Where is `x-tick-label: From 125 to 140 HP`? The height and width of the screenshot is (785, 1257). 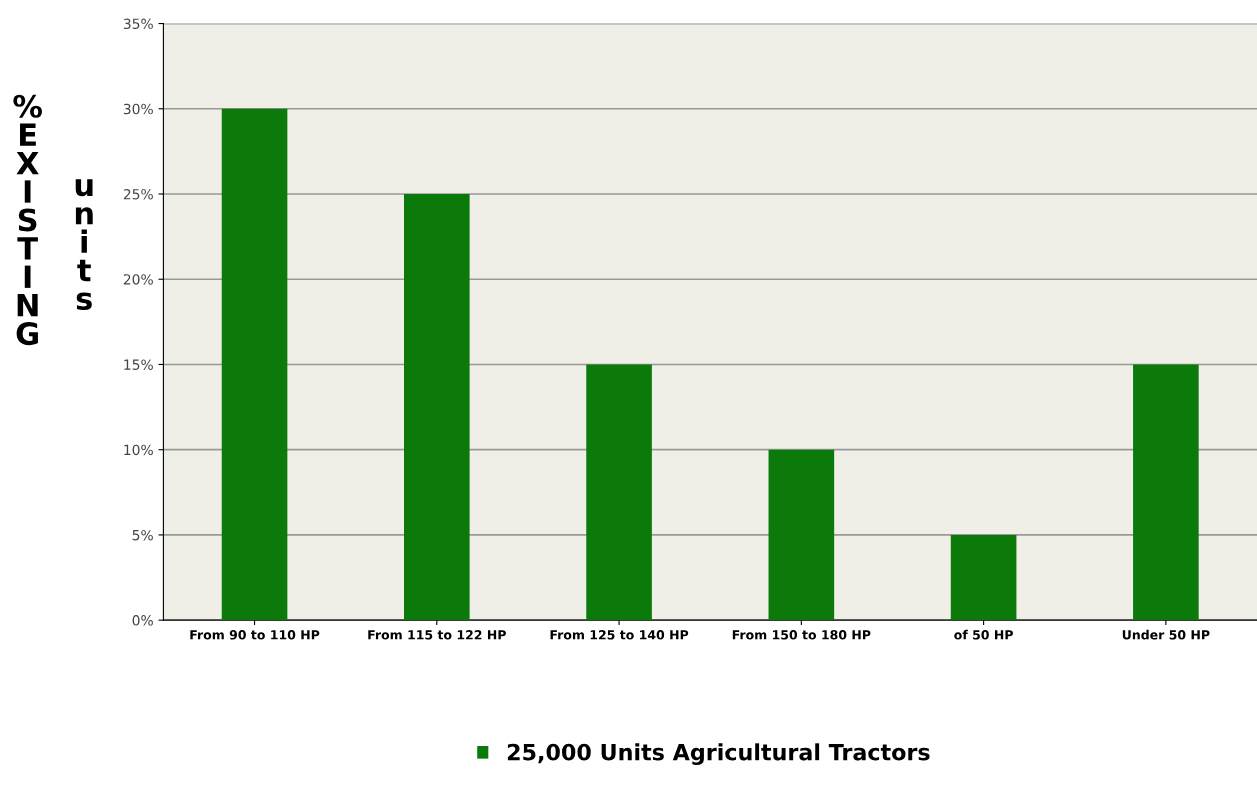
x-tick-label: From 125 to 140 HP is located at coordinates (619, 635).